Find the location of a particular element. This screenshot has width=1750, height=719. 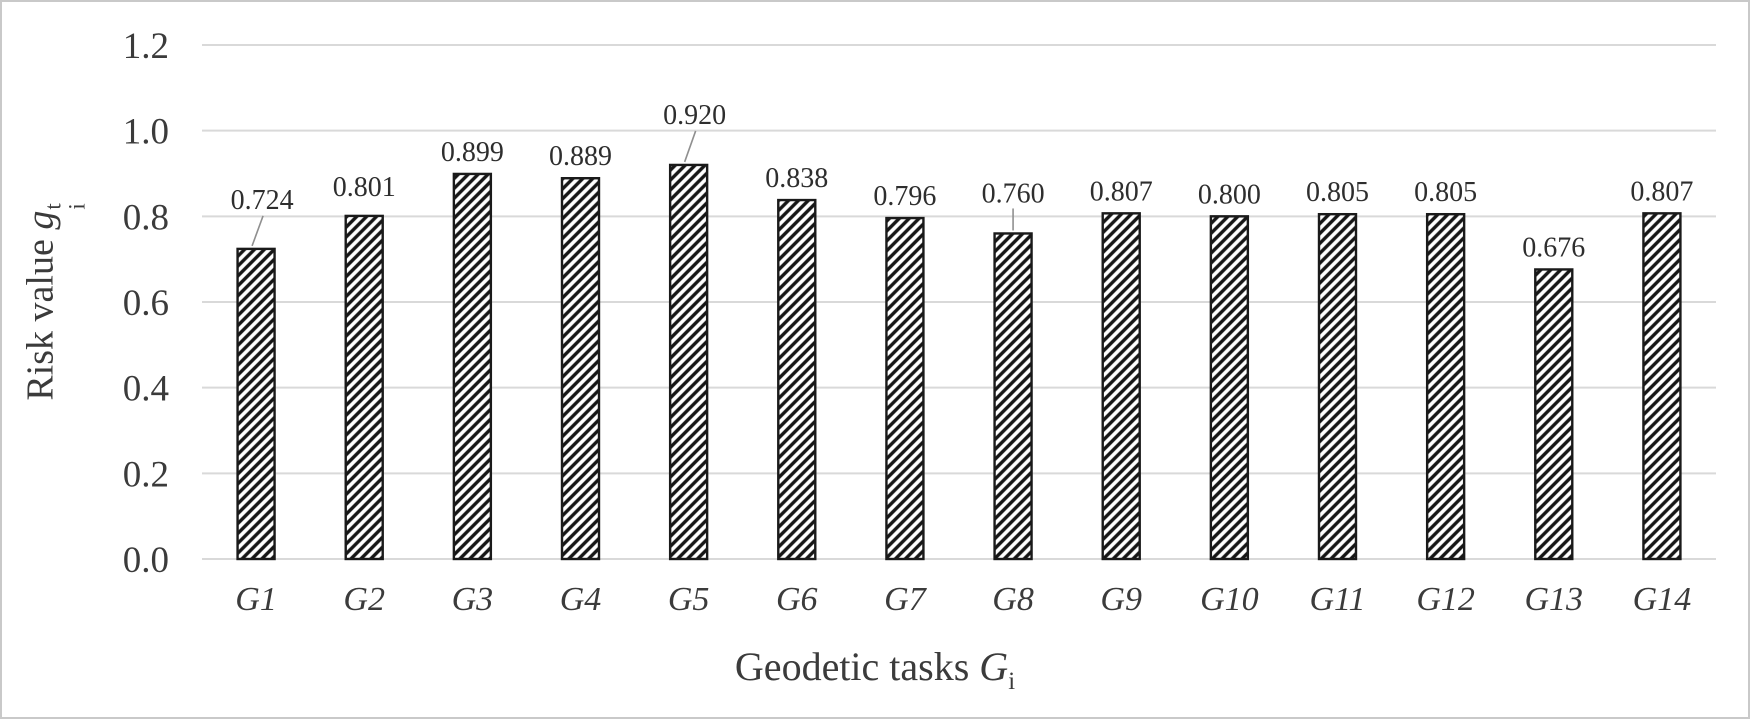

x-category-label-G4: G4 is located at coordinates (581, 599).